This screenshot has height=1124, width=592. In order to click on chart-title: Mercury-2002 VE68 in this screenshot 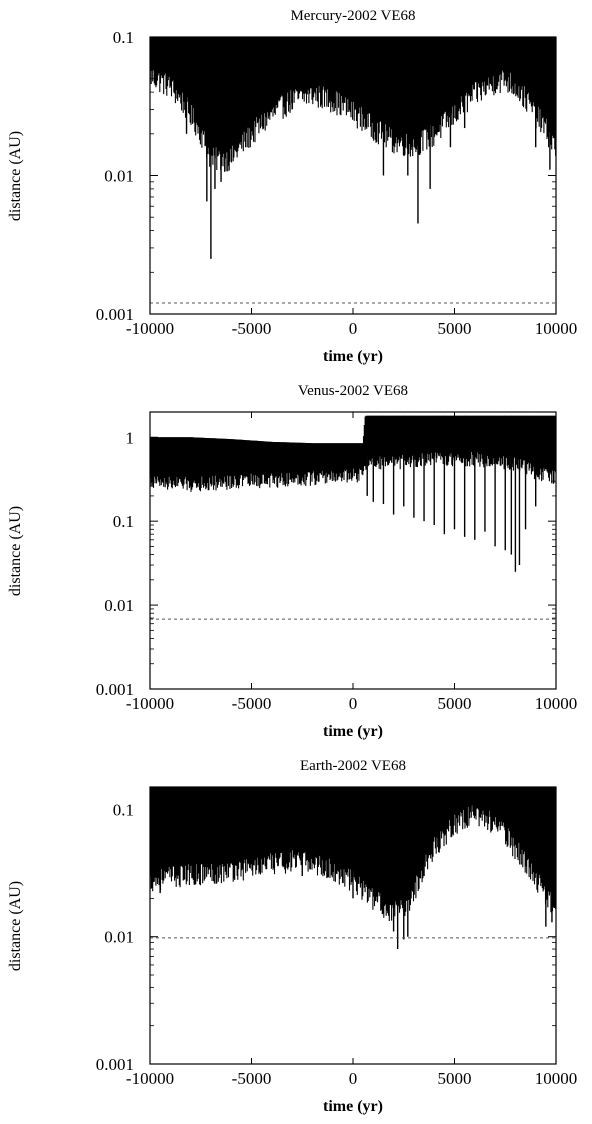, I will do `click(352, 16)`.